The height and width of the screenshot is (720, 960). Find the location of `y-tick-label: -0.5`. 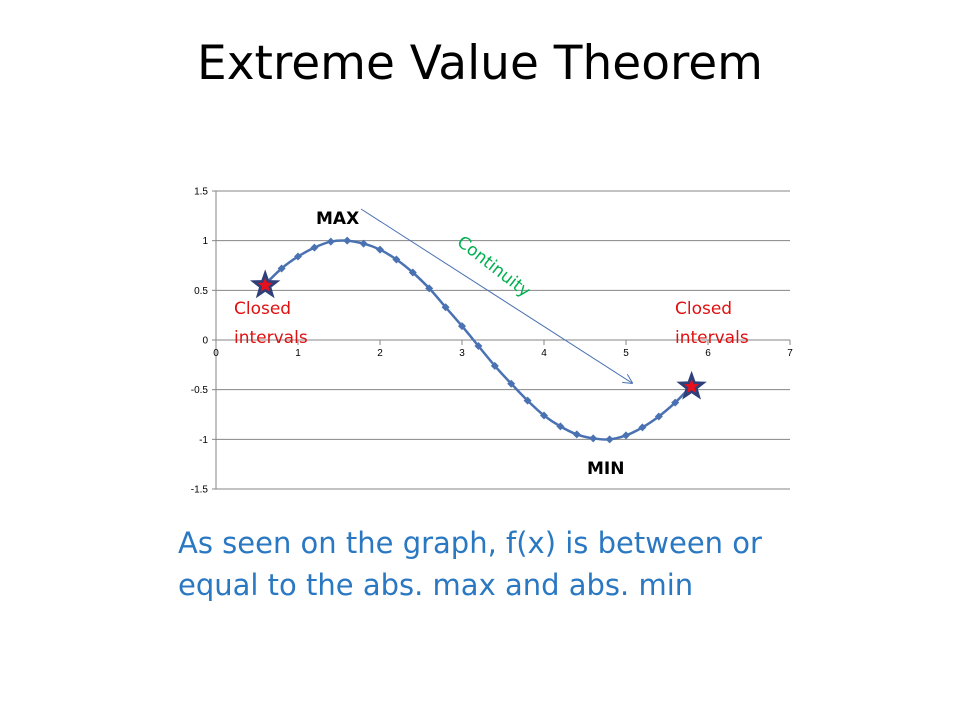

y-tick-label: -0.5 is located at coordinates (200, 390).